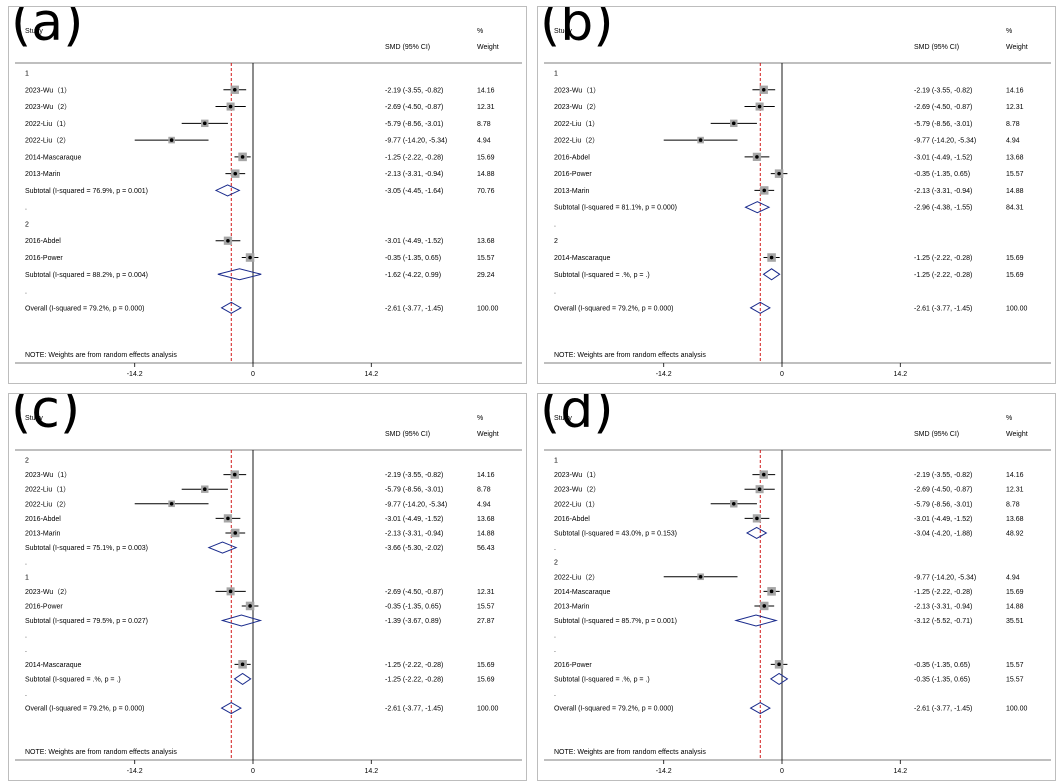 This screenshot has width=1059, height=784. Describe the element at coordinates (414, 107) in the screenshot. I see `row-smd-ci: -2.69 (-4.50, -0.87)` at that location.